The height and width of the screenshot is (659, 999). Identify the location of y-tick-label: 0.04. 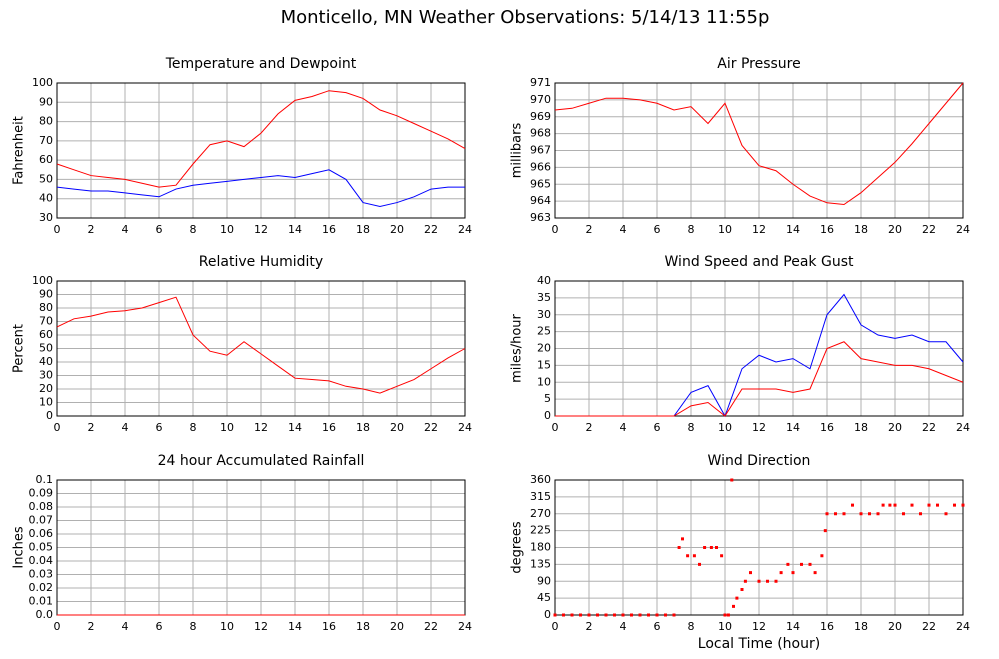
(41, 560).